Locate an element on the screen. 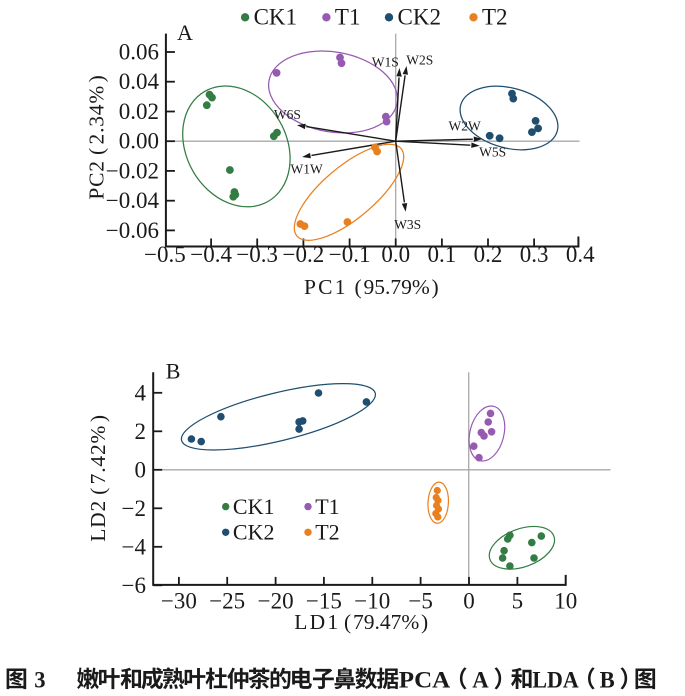 The height and width of the screenshot is (696, 685). svg-text: 0.00 is located at coordinates (139, 141).